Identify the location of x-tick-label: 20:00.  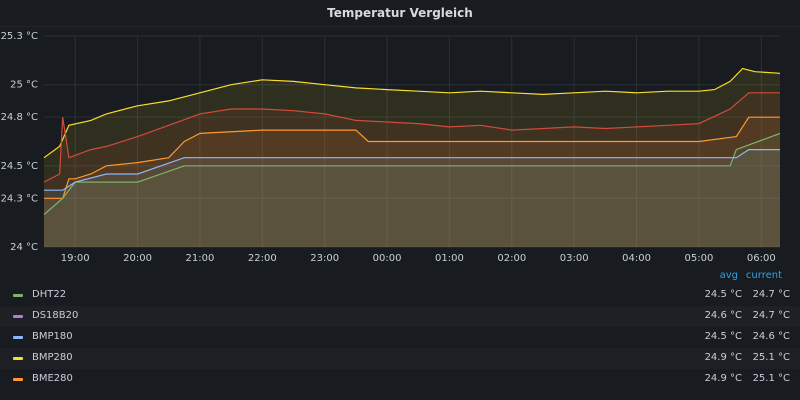
(137, 258).